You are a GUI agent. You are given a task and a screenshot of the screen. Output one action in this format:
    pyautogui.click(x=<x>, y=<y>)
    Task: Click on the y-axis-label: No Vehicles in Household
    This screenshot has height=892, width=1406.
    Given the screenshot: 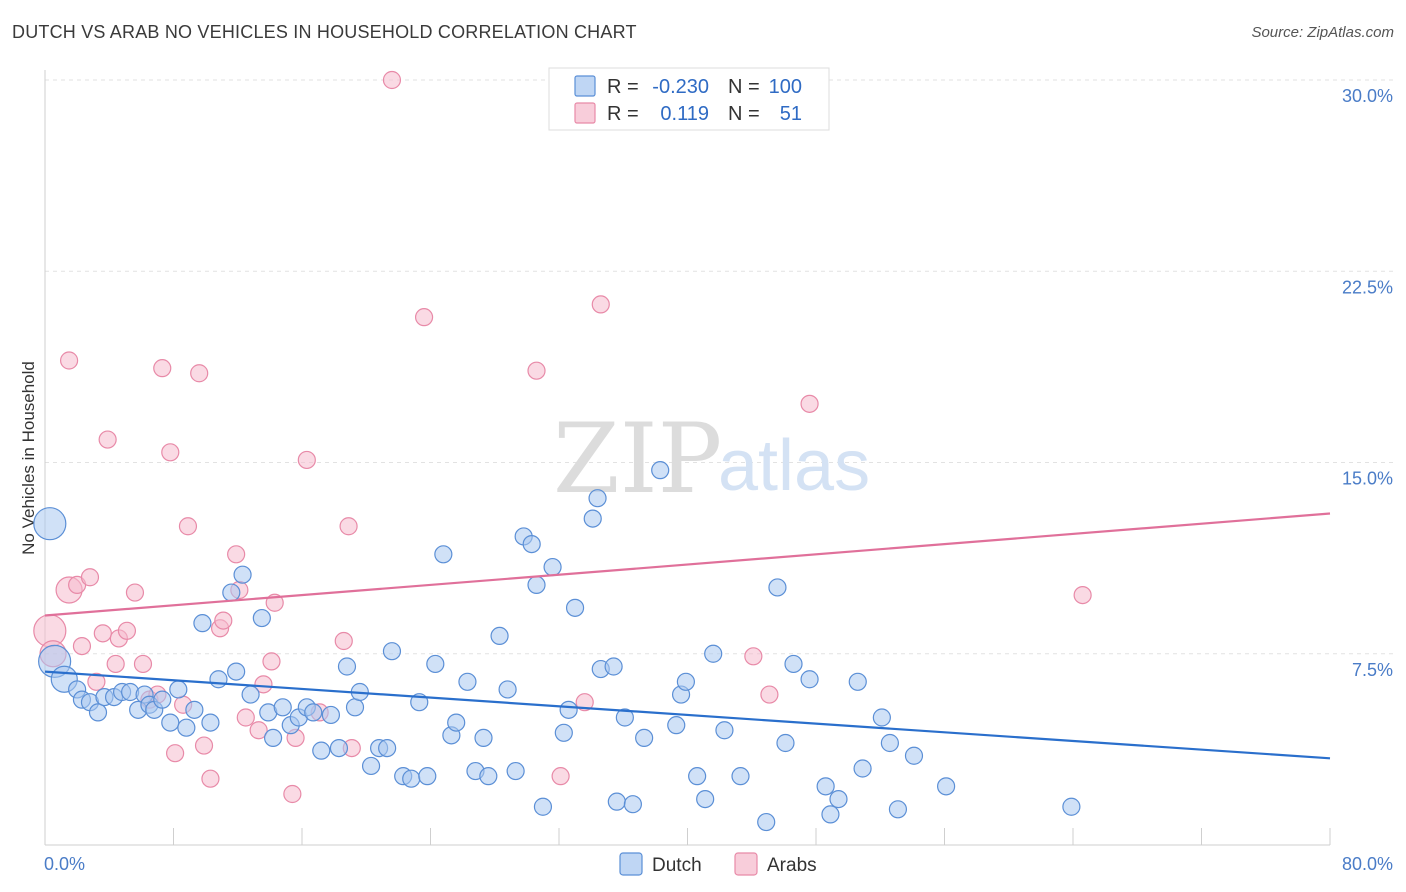 What is the action you would take?
    pyautogui.click(x=28, y=458)
    